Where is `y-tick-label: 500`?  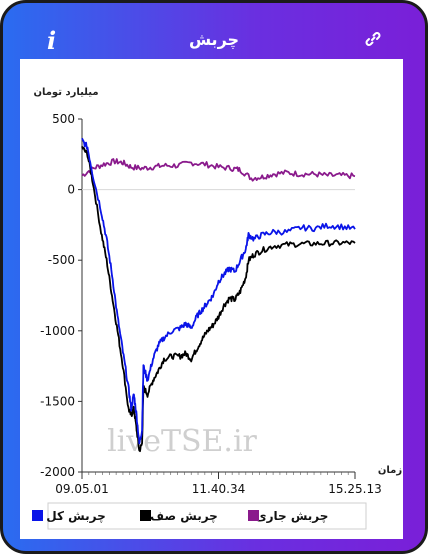
y-tick-label: 500 is located at coordinates (63, 119).